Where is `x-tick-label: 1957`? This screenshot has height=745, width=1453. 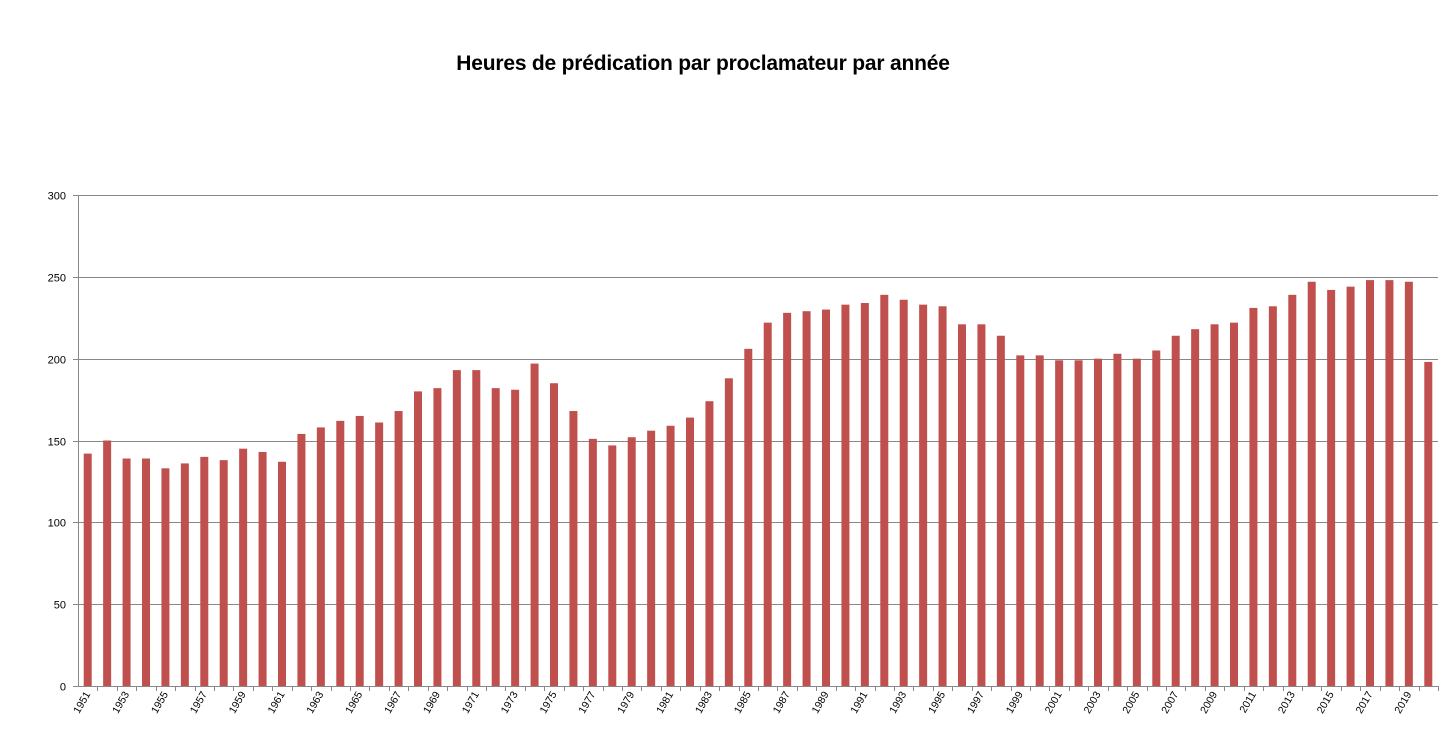 x-tick-label: 1957 is located at coordinates (199, 702).